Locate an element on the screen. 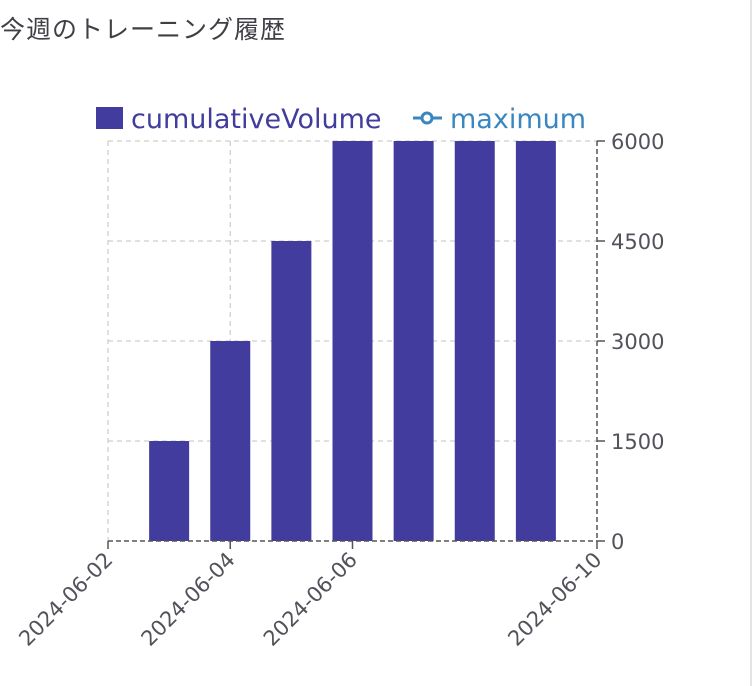  x-tick-label-1: 2024-06-04 is located at coordinates (188, 599).